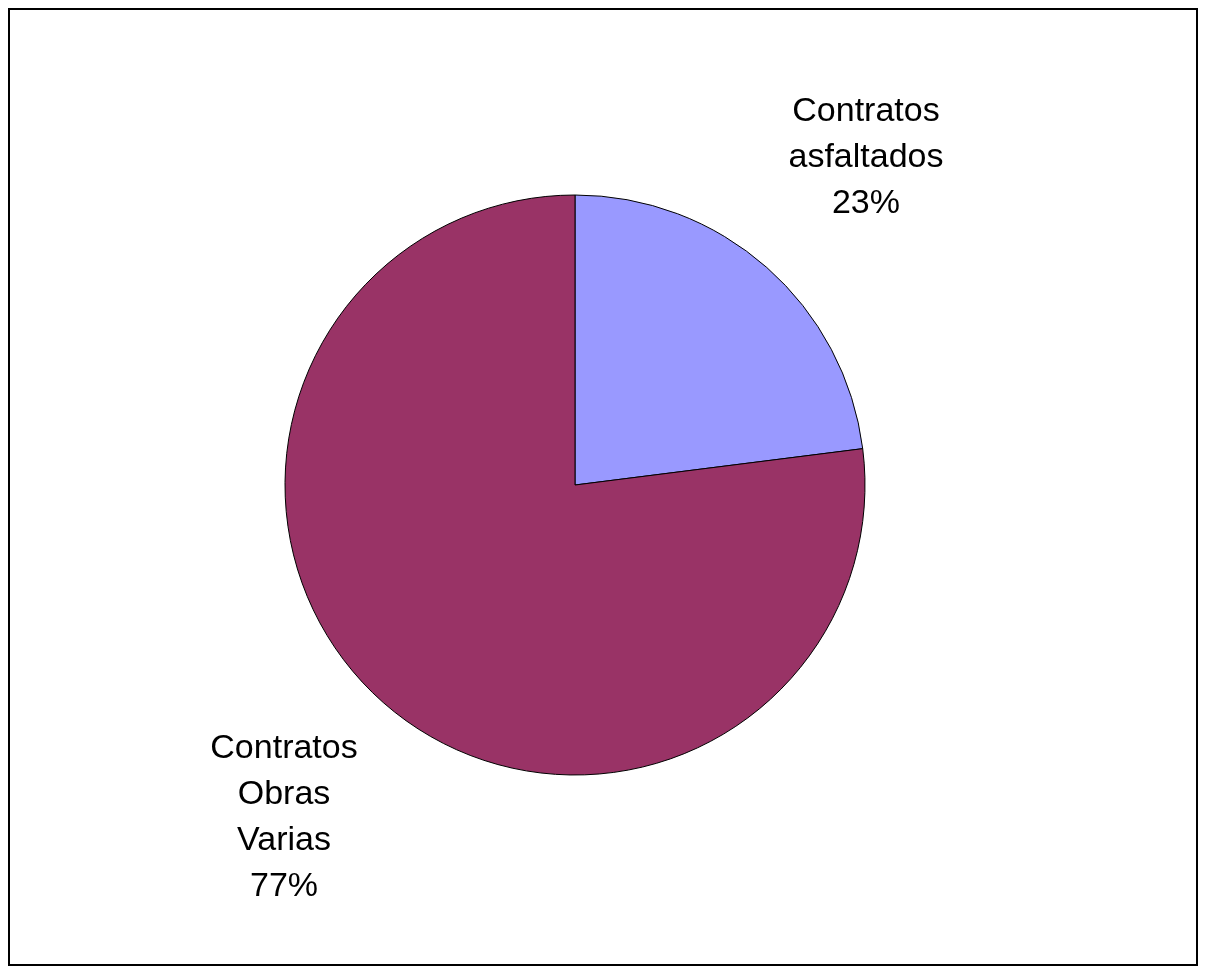 The image size is (1209, 977). What do you see at coordinates (284, 884) in the screenshot?
I see `data-label: 77%` at bounding box center [284, 884].